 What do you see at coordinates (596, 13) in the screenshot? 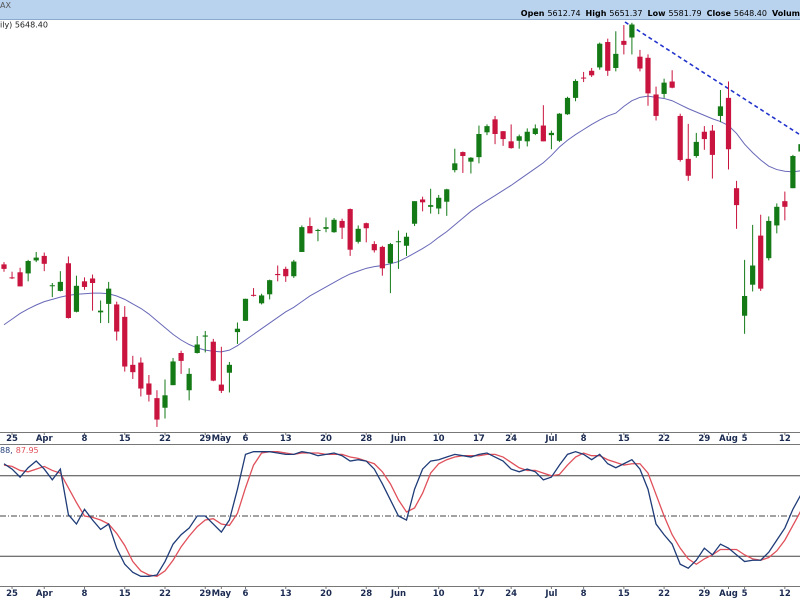
I see `field-label: High` at bounding box center [596, 13].